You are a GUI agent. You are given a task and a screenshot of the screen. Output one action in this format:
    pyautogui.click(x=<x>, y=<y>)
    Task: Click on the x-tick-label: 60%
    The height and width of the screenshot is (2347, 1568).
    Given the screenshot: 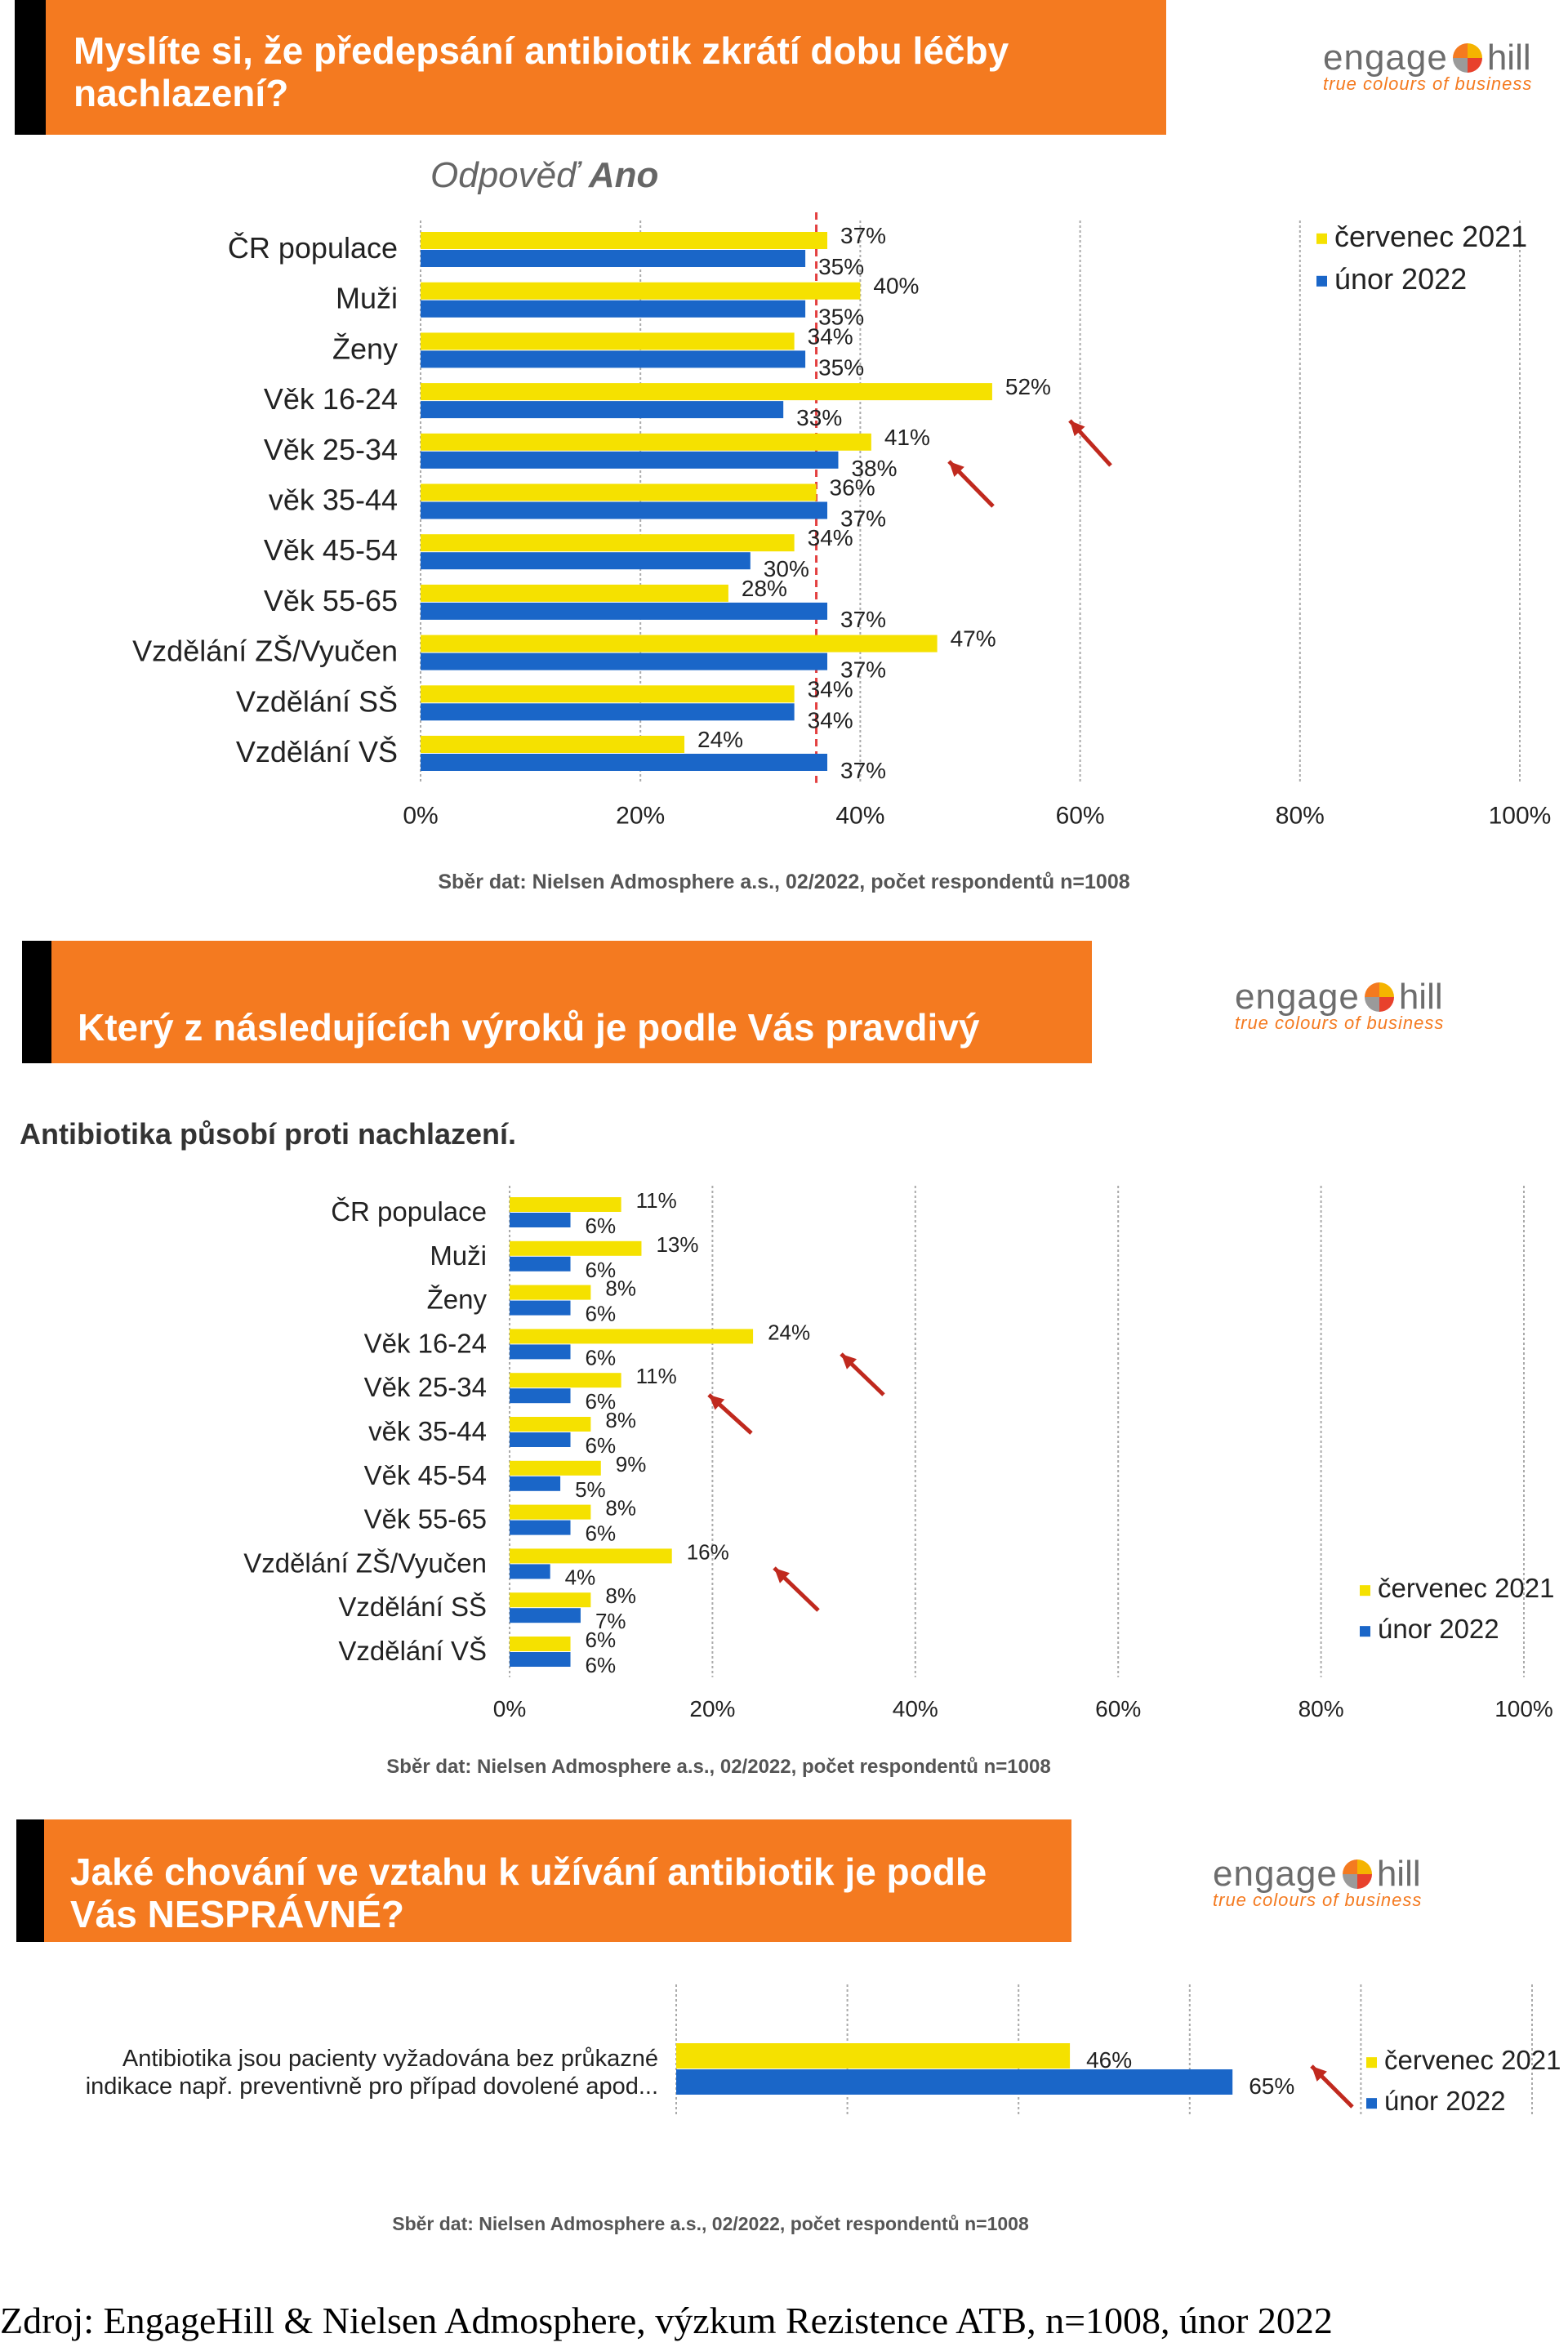 What is the action you would take?
    pyautogui.click(x=1080, y=816)
    